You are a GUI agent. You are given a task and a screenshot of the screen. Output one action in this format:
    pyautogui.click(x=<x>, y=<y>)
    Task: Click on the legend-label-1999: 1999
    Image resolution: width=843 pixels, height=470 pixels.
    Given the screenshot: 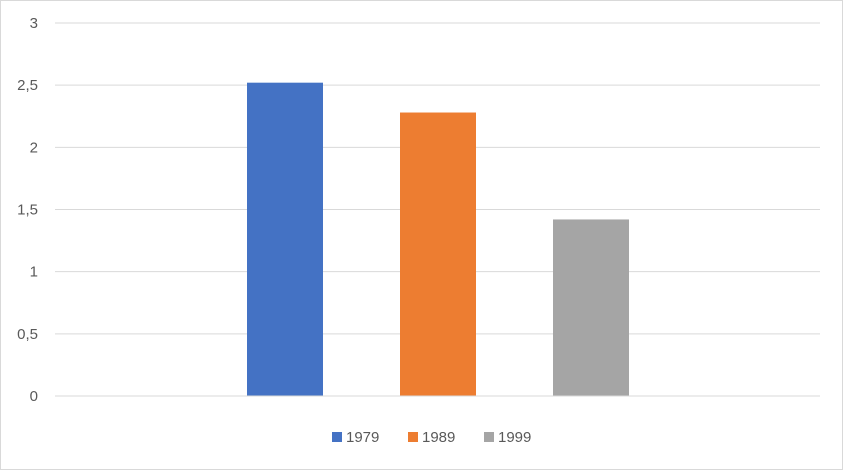 What is the action you would take?
    pyautogui.click(x=514, y=437)
    